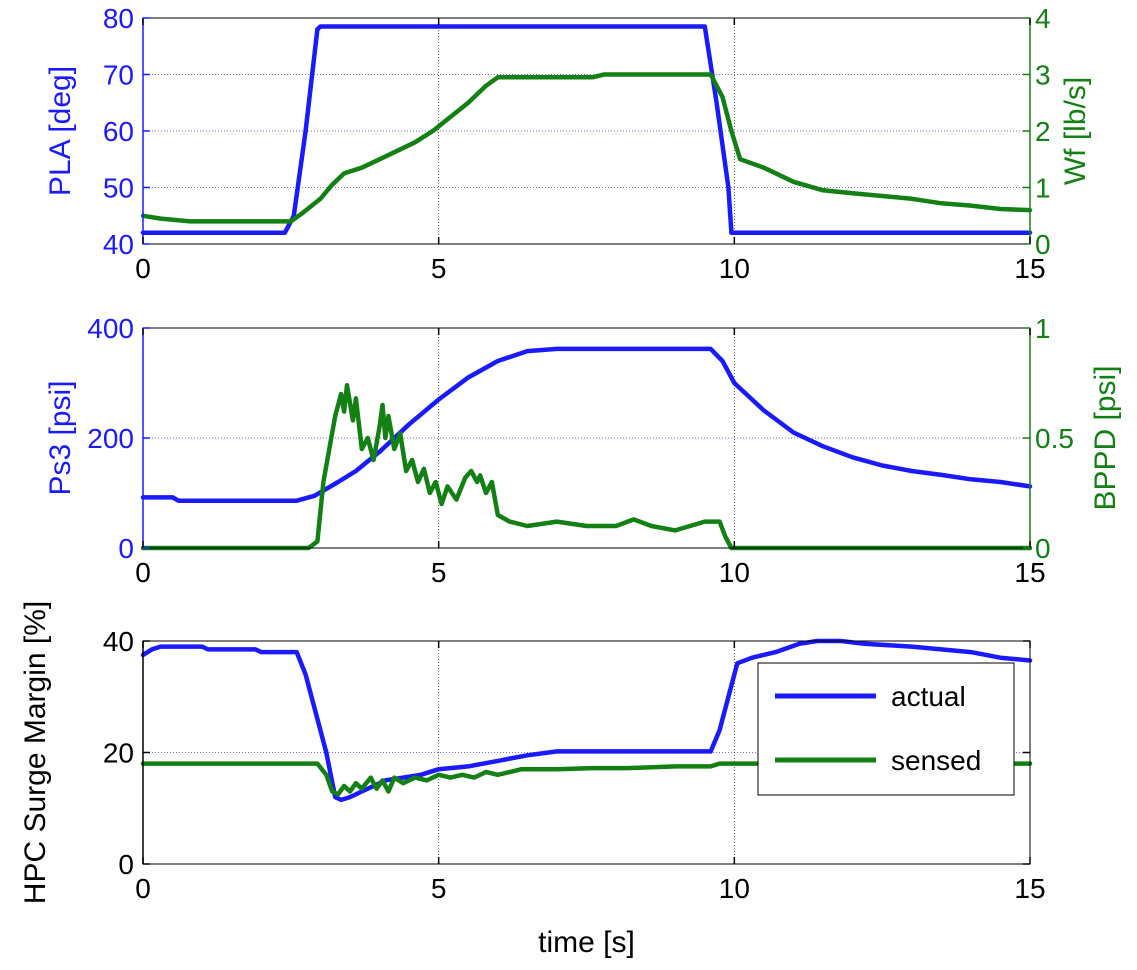  Describe the element at coordinates (1105, 437) in the screenshot. I see `y-axis-label-right: BPPD [psi]` at that location.